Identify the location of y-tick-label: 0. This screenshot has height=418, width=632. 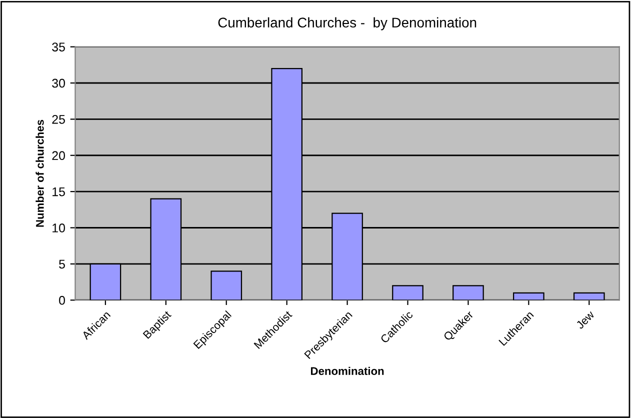
(62, 300).